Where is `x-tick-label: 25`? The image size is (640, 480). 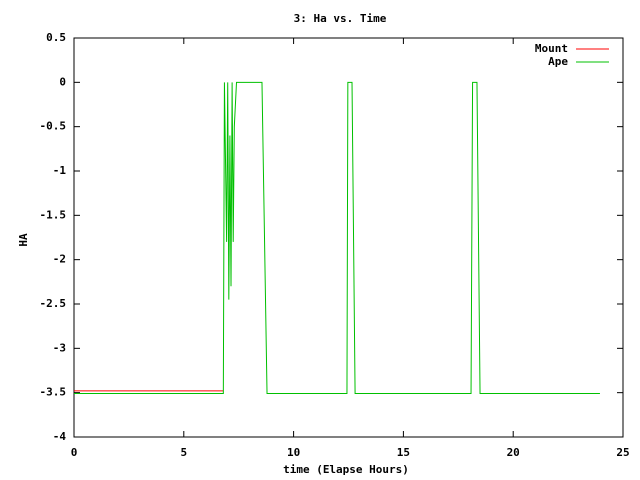 x-tick-label: 25 is located at coordinates (622, 452).